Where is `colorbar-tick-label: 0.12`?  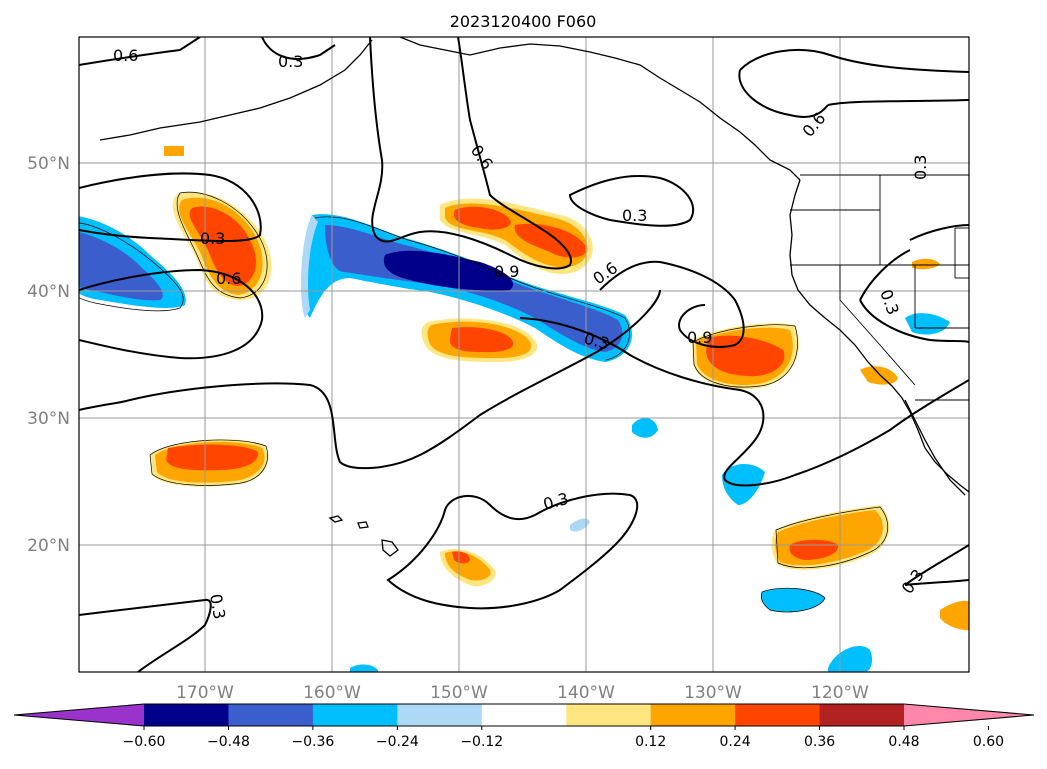
colorbar-tick-label: 0.12 is located at coordinates (650, 742).